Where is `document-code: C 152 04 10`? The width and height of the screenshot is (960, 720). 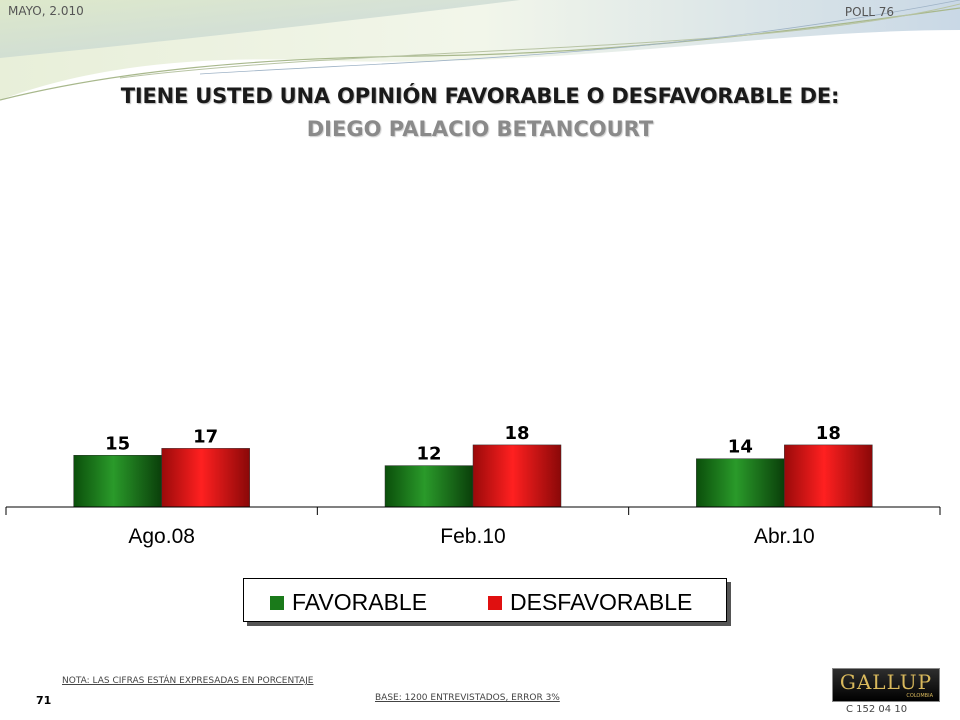
document-code: C 152 04 10 is located at coordinates (877, 709).